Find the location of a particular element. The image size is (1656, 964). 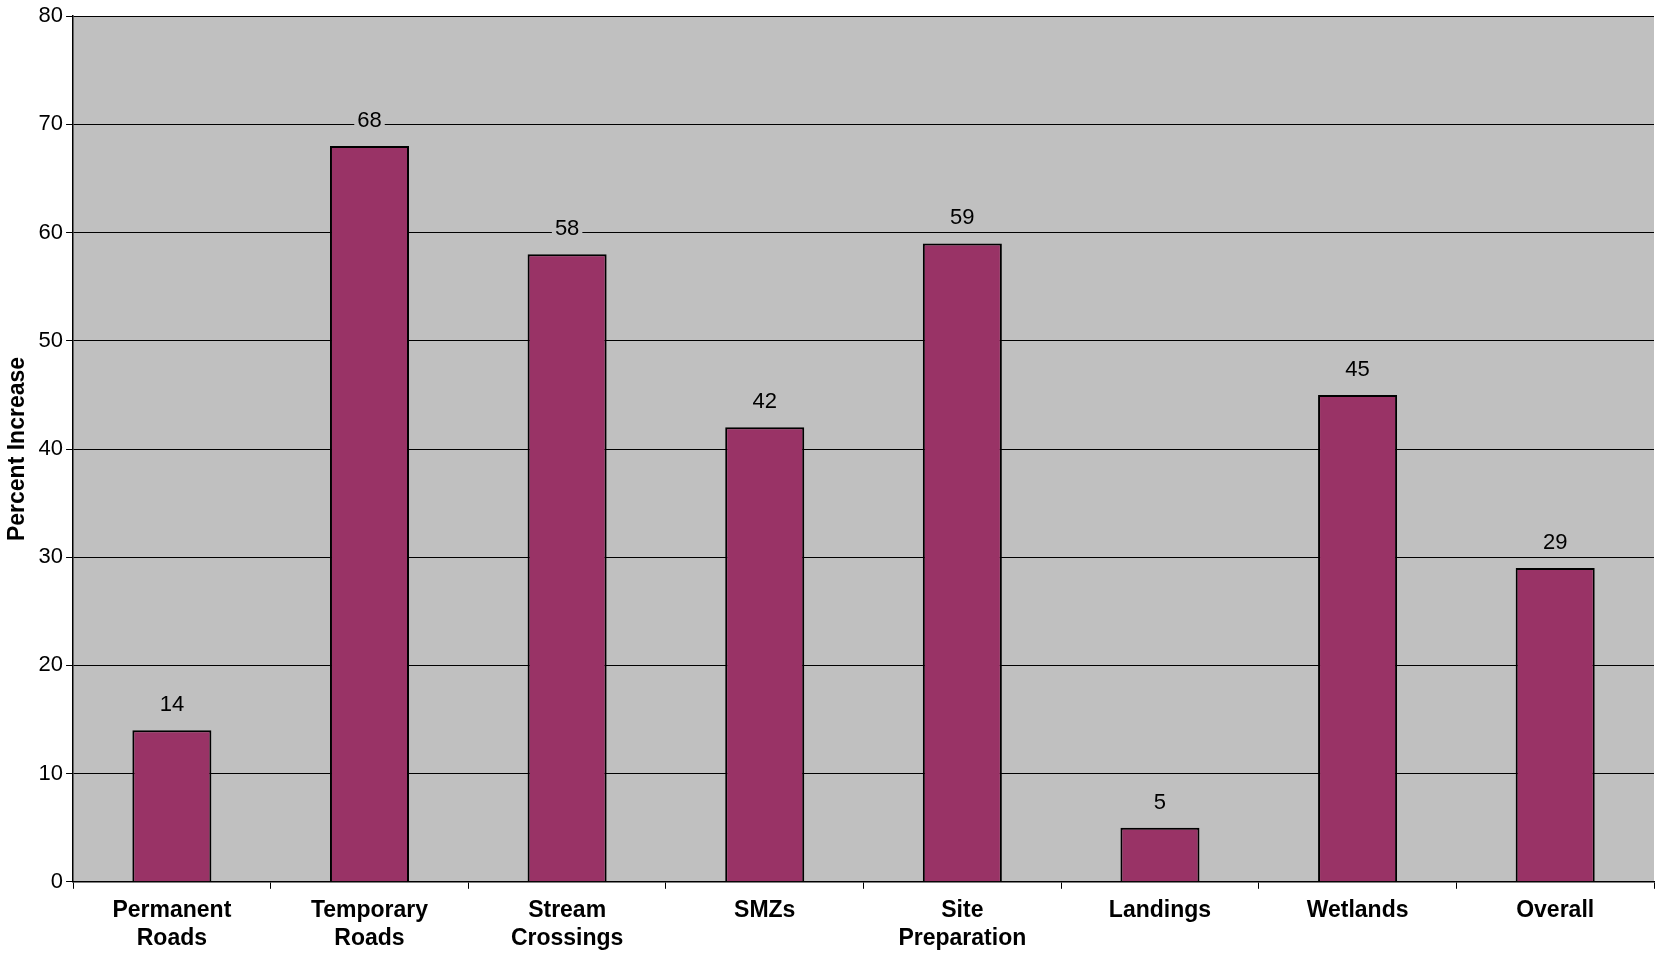

data-label: 58 is located at coordinates (567, 228).